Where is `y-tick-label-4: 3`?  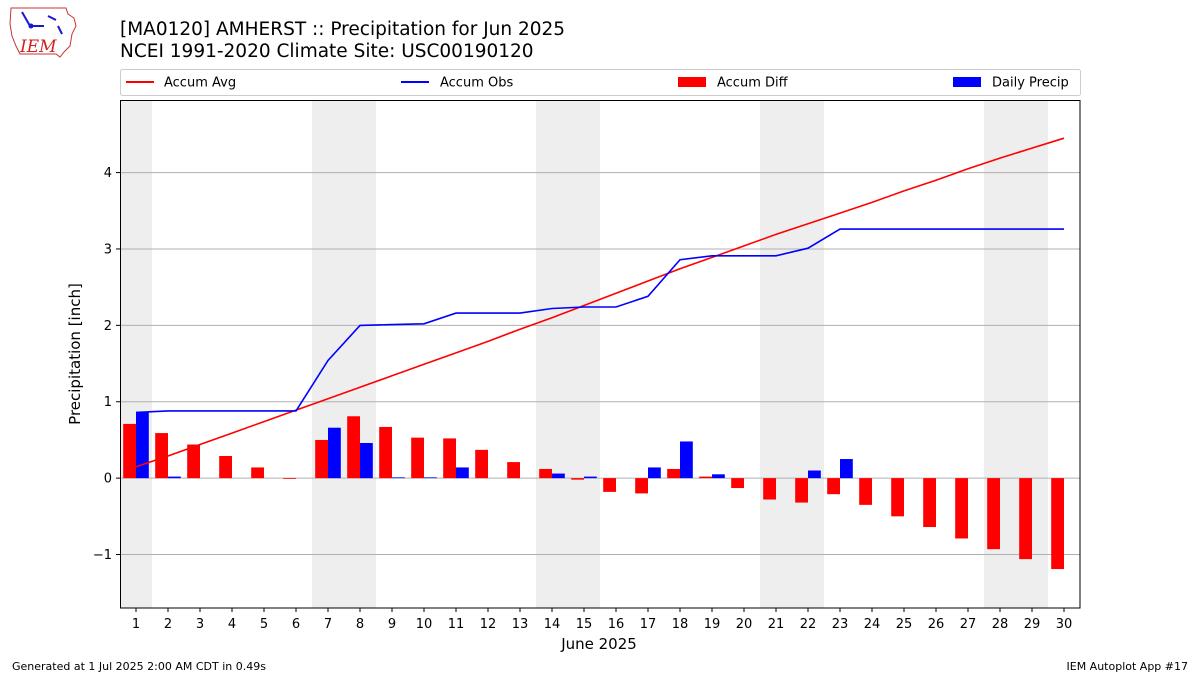 y-tick-label-4: 3 is located at coordinates (108, 249).